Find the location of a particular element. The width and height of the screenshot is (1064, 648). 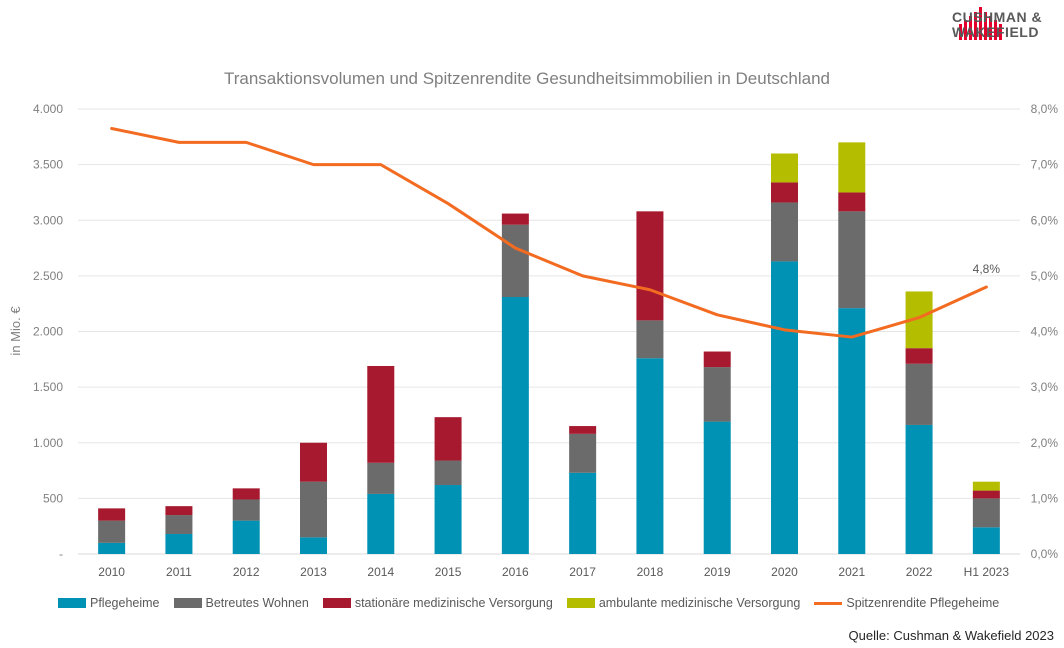

y-axis-label: in Mio. € is located at coordinates (15, 331).